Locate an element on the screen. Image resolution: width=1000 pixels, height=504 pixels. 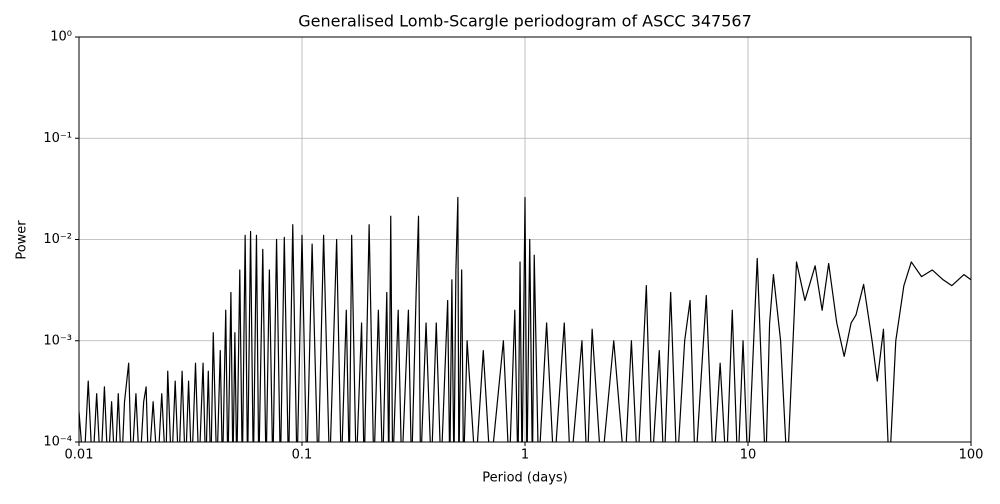
x-tick-label: 100 is located at coordinates (971, 455).